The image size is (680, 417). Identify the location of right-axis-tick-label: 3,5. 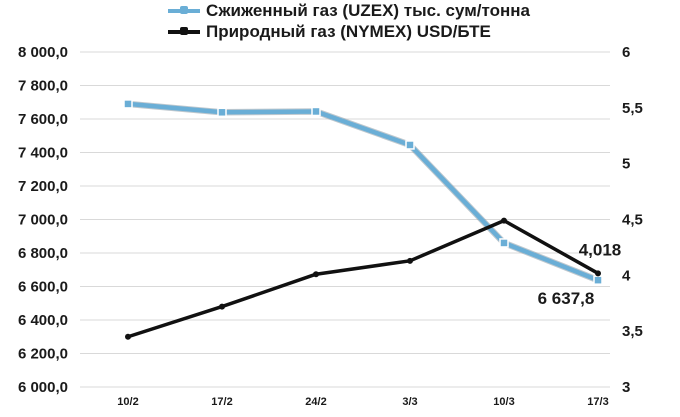
(632, 331).